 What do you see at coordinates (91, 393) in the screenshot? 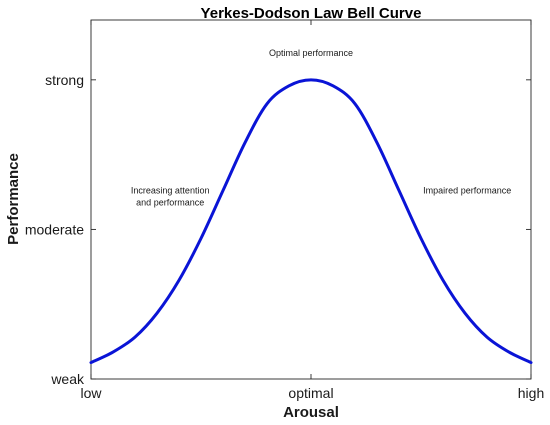
I see `x-tick-label: low` at bounding box center [91, 393].